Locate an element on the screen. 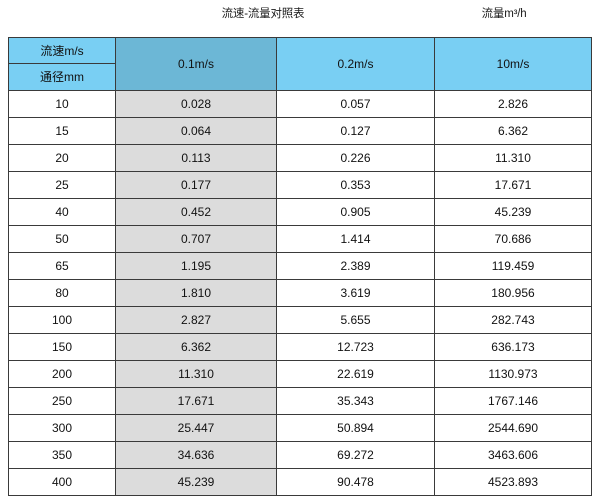 Image resolution: width=600 pixels, height=496 pixels. cell-v02: 0.057 is located at coordinates (355, 104).